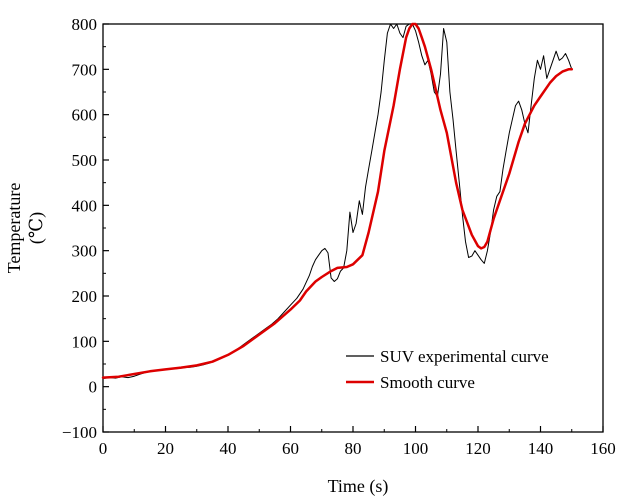 This screenshot has width=635, height=504. I want to click on y-tick-label: −100, so click(79, 432).